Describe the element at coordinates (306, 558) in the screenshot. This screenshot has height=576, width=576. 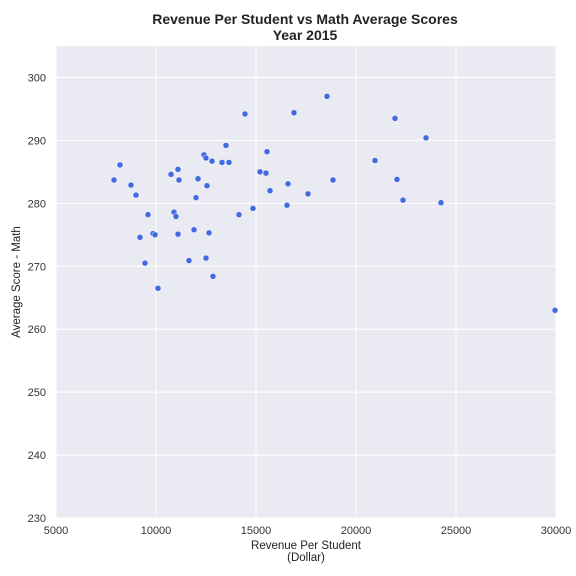
I see `x-axis-unit-label: (Dollar)` at that location.